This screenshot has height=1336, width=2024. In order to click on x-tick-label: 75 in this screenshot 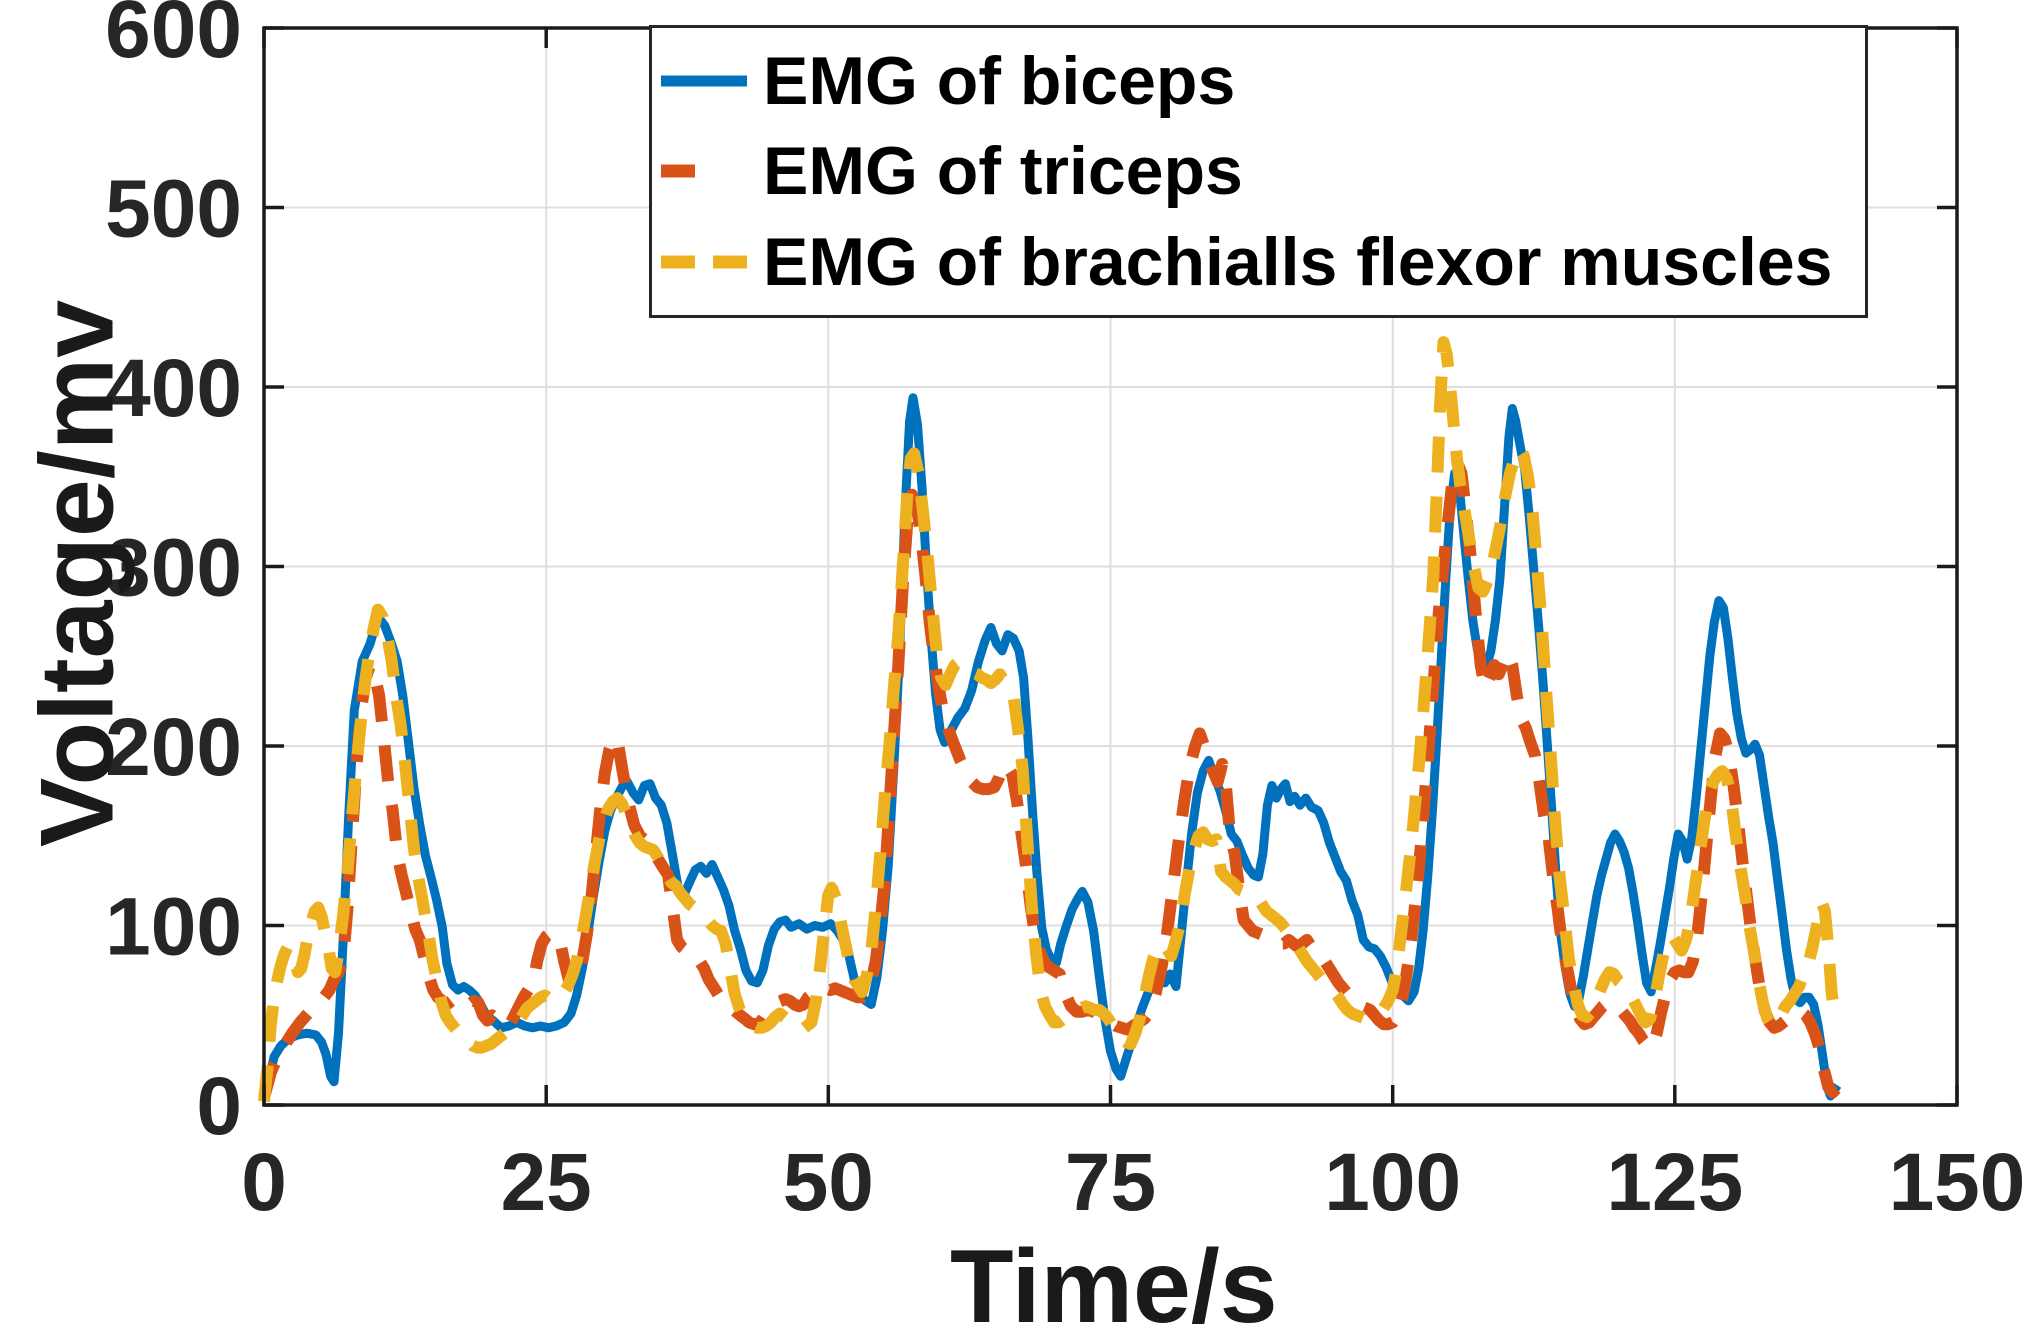, I will do `click(1110, 1182)`.